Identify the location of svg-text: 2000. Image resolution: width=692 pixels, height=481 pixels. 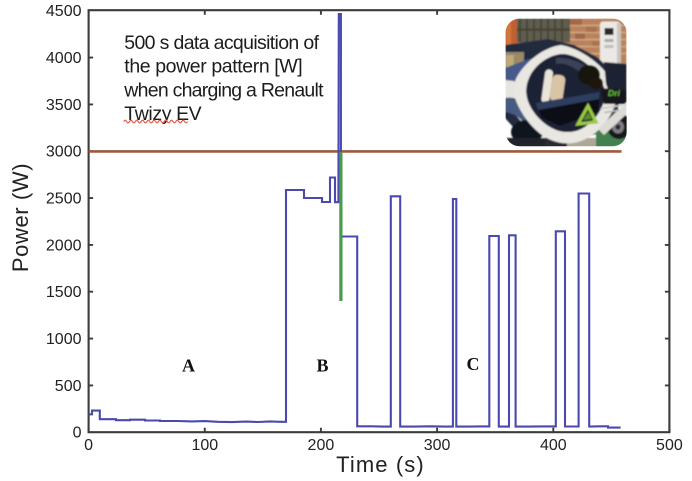
(64, 245).